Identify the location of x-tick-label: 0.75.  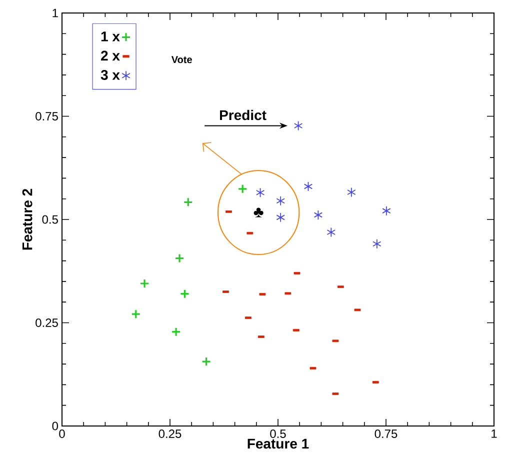
(386, 434).